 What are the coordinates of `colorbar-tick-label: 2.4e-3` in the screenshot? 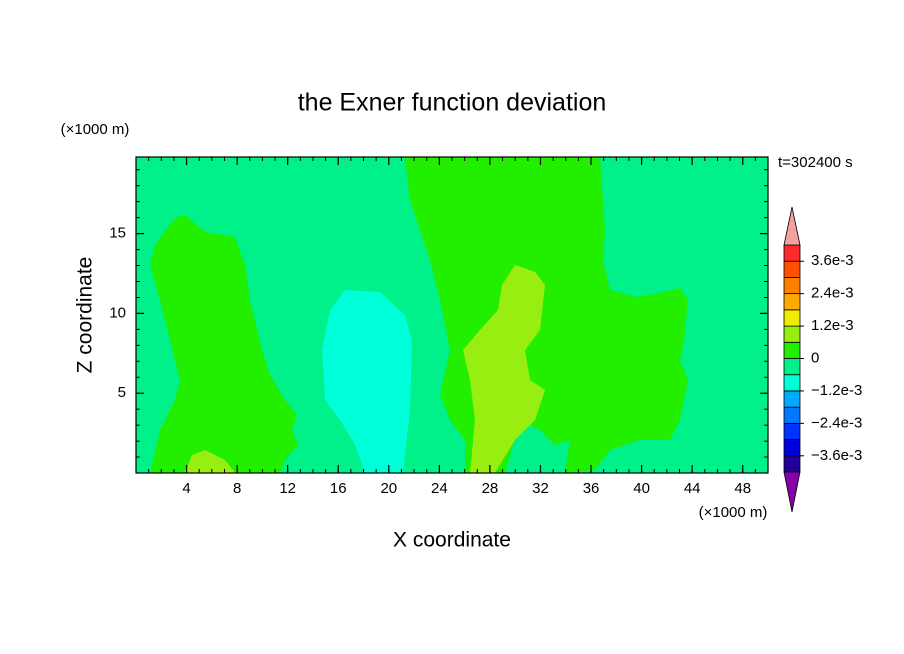 It's located at (832, 293).